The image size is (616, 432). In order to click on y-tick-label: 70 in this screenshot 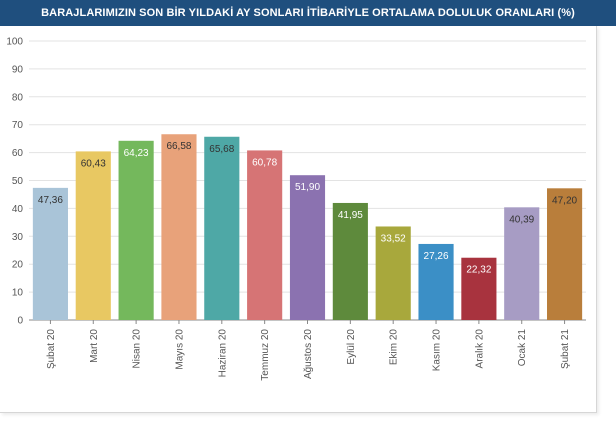, I will do `click(18, 125)`.